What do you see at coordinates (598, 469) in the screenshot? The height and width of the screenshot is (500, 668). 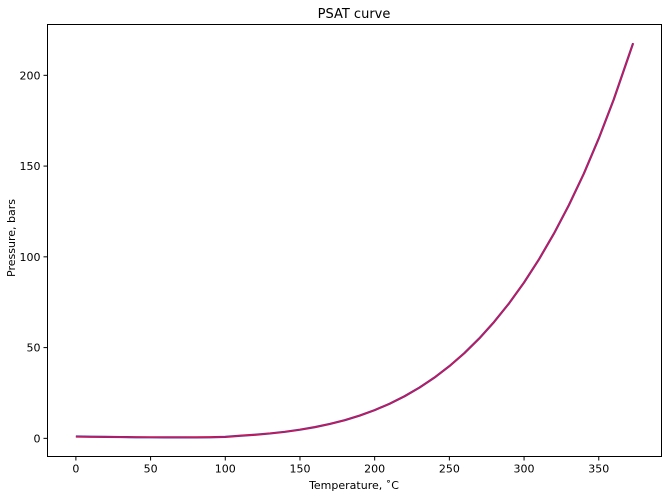 I see `x-tick-label: 350` at bounding box center [598, 469].